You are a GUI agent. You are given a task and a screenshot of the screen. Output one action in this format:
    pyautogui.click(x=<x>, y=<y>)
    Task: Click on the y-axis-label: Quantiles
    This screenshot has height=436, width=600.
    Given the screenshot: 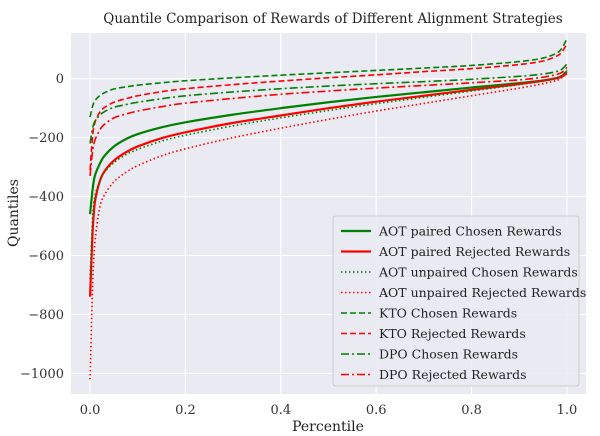 What is the action you would take?
    pyautogui.click(x=14, y=213)
    